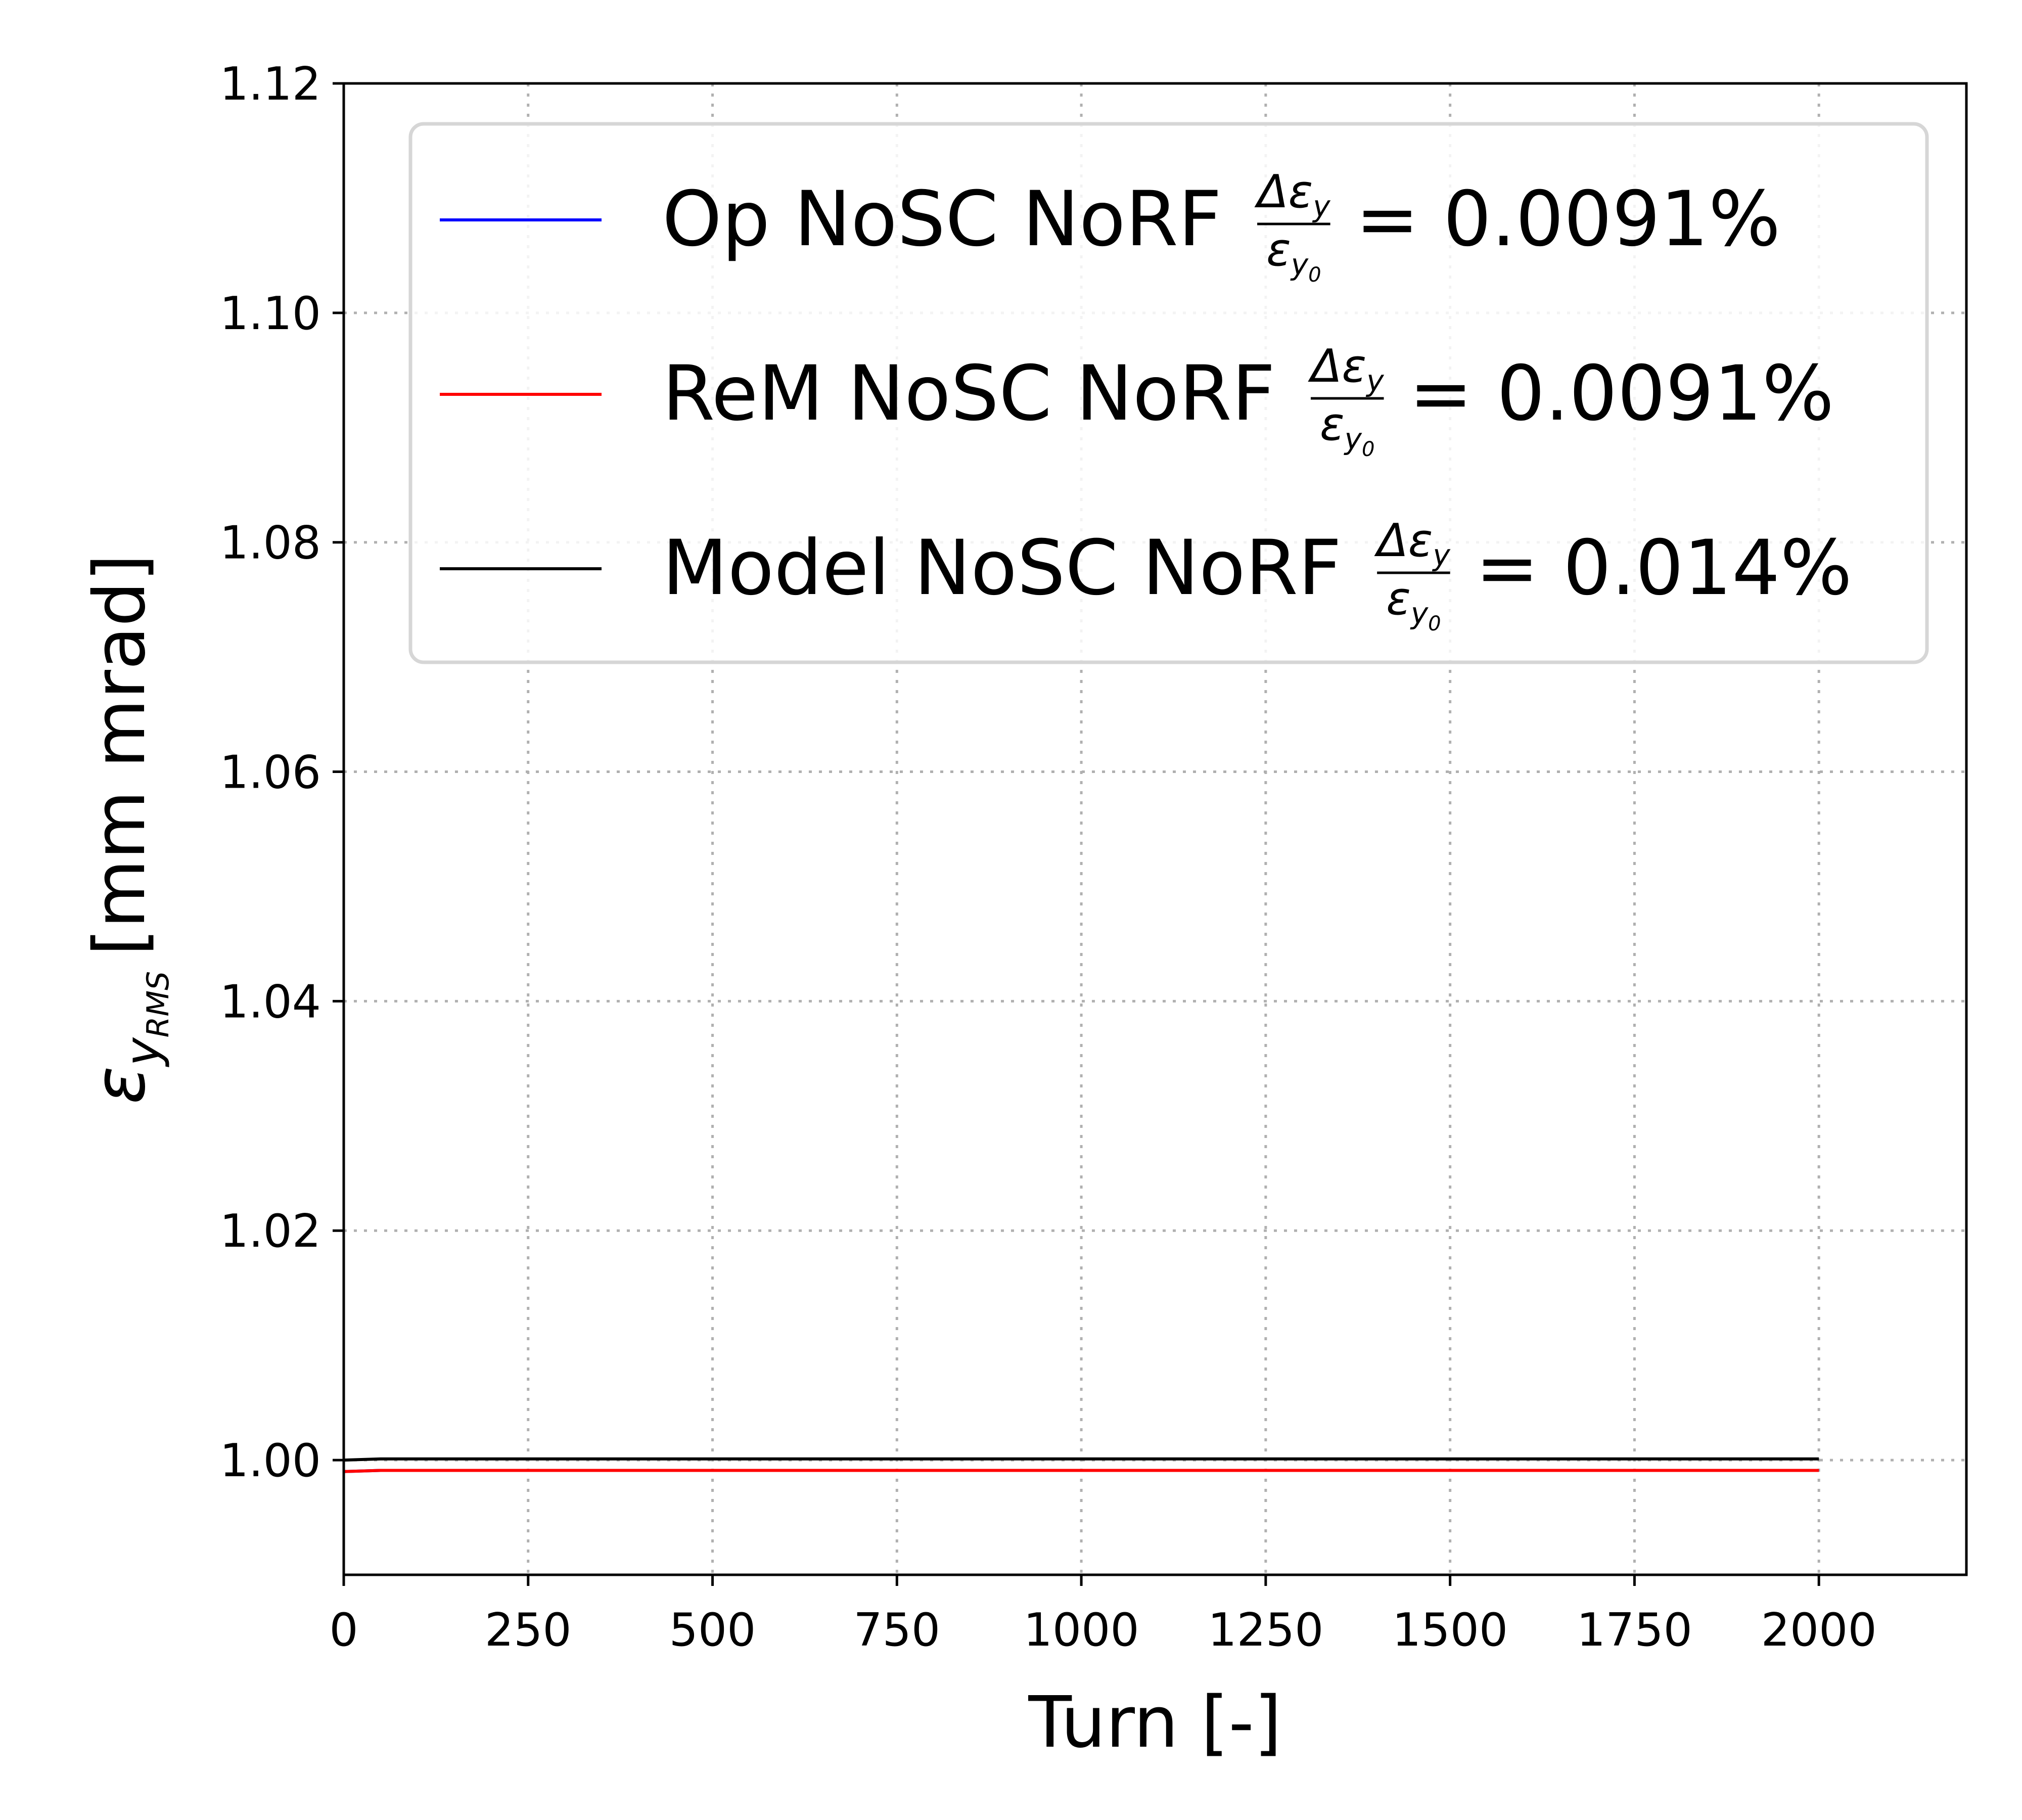 The image size is (2022, 1820). Describe the element at coordinates (143, 1052) in the screenshot. I see `y-axis-subscript: y` at that location.